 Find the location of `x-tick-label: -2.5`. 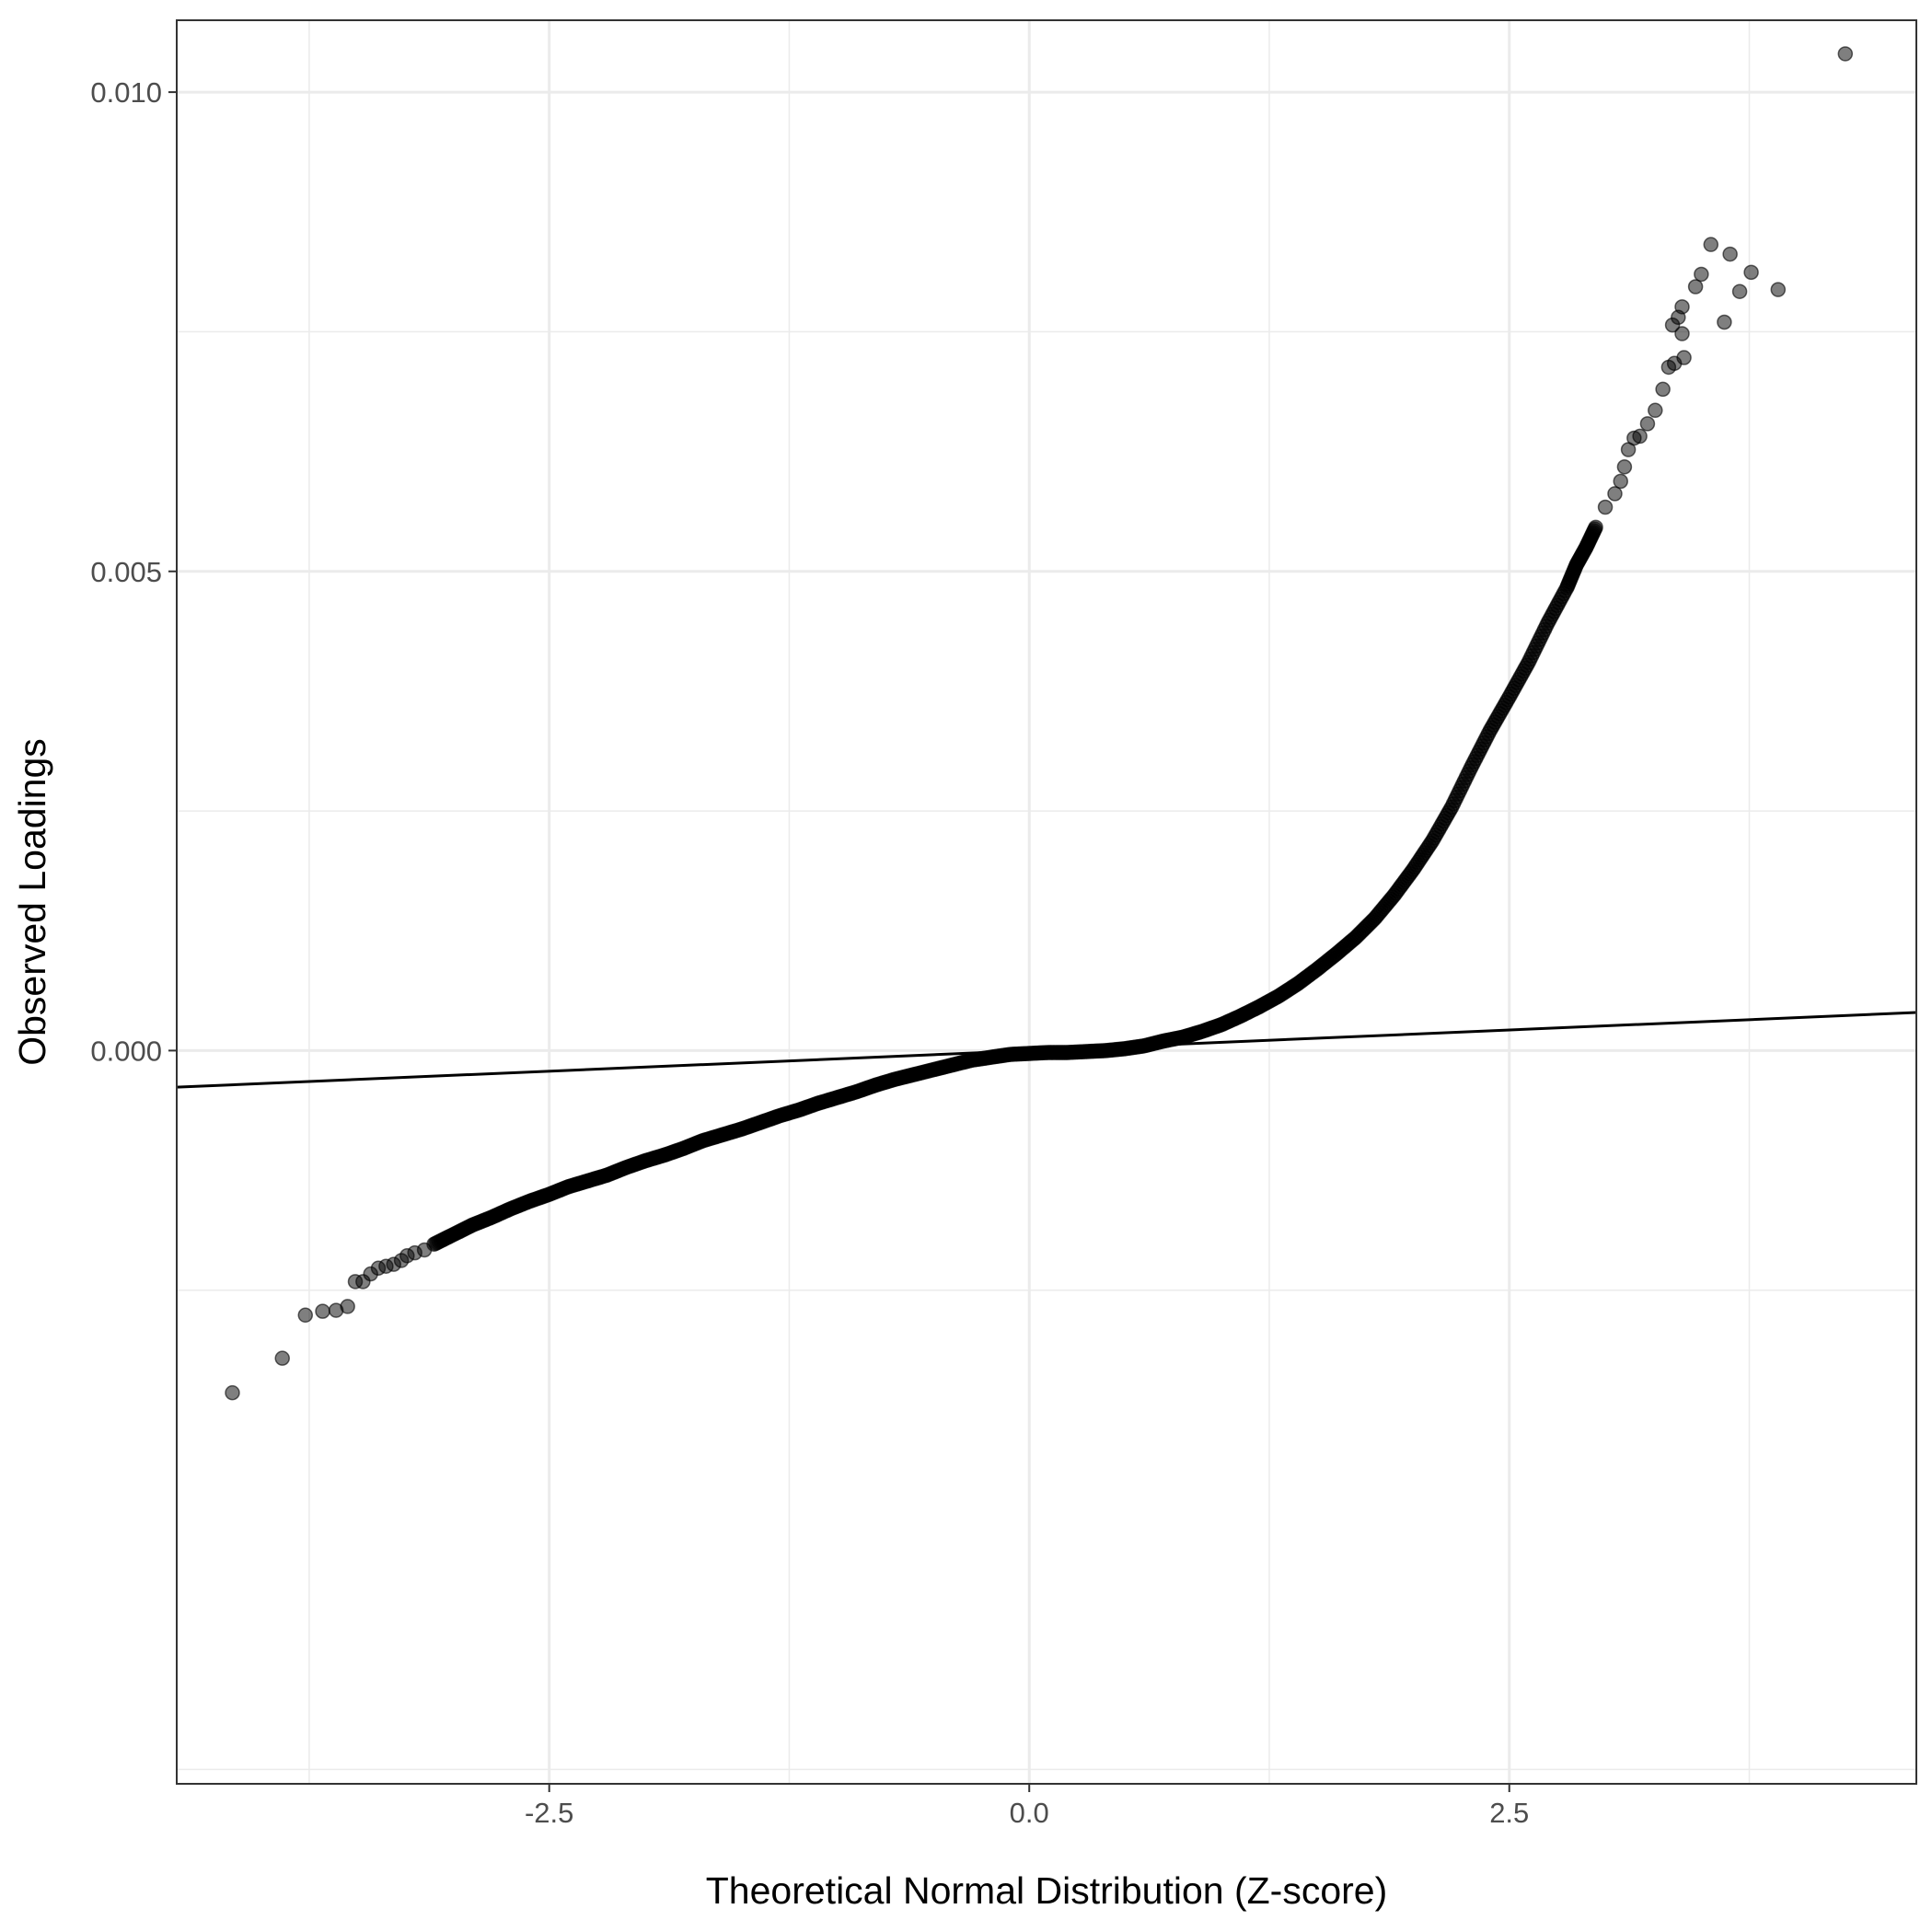

x-tick-label: -2.5 is located at coordinates (549, 1813).